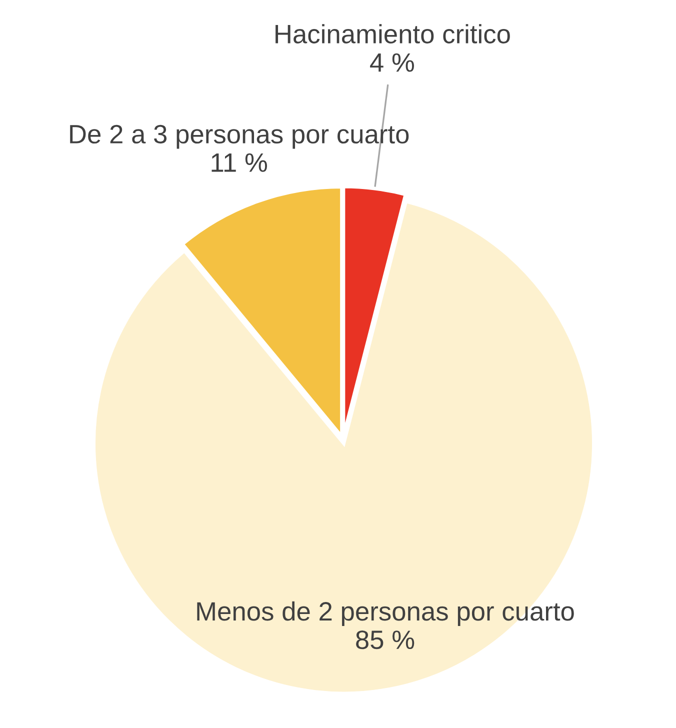 This screenshot has width=676, height=728. Describe the element at coordinates (239, 162) in the screenshot. I see `data-label: 11 %` at that location.